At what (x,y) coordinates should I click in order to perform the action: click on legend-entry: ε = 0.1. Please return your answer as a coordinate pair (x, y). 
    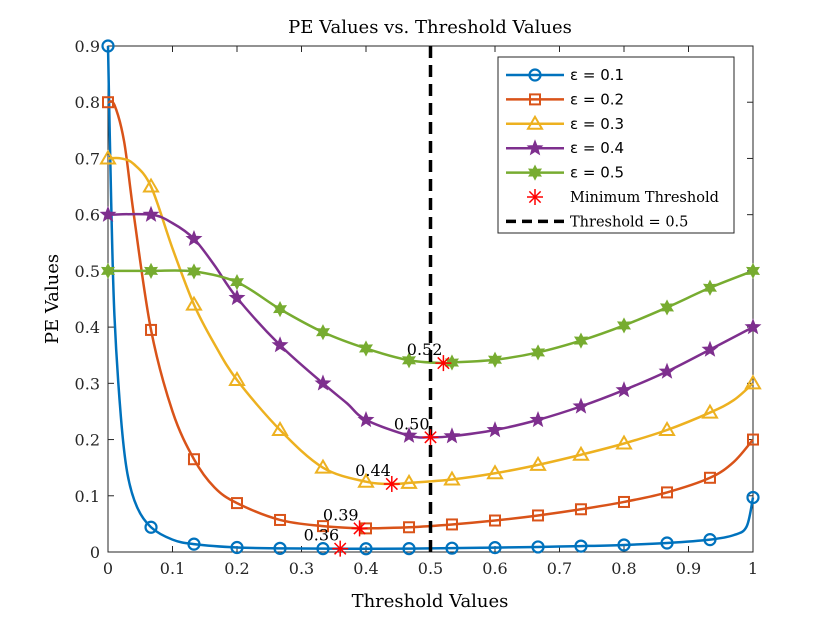
    Looking at the image, I should click on (565, 75).